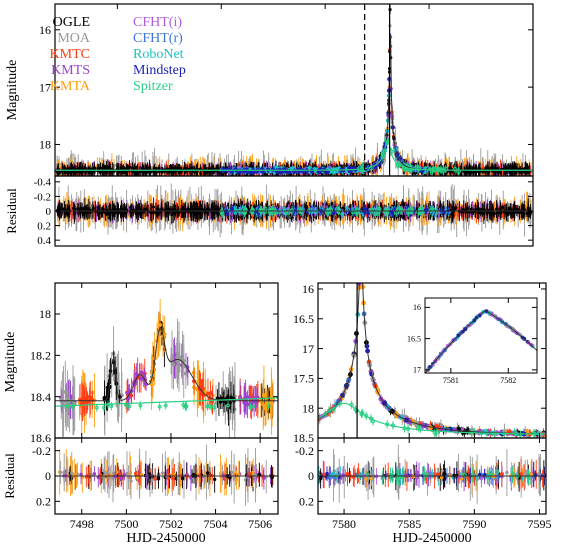 The height and width of the screenshot is (548, 563). I want to click on legend-entry: KMTC, so click(70, 54).